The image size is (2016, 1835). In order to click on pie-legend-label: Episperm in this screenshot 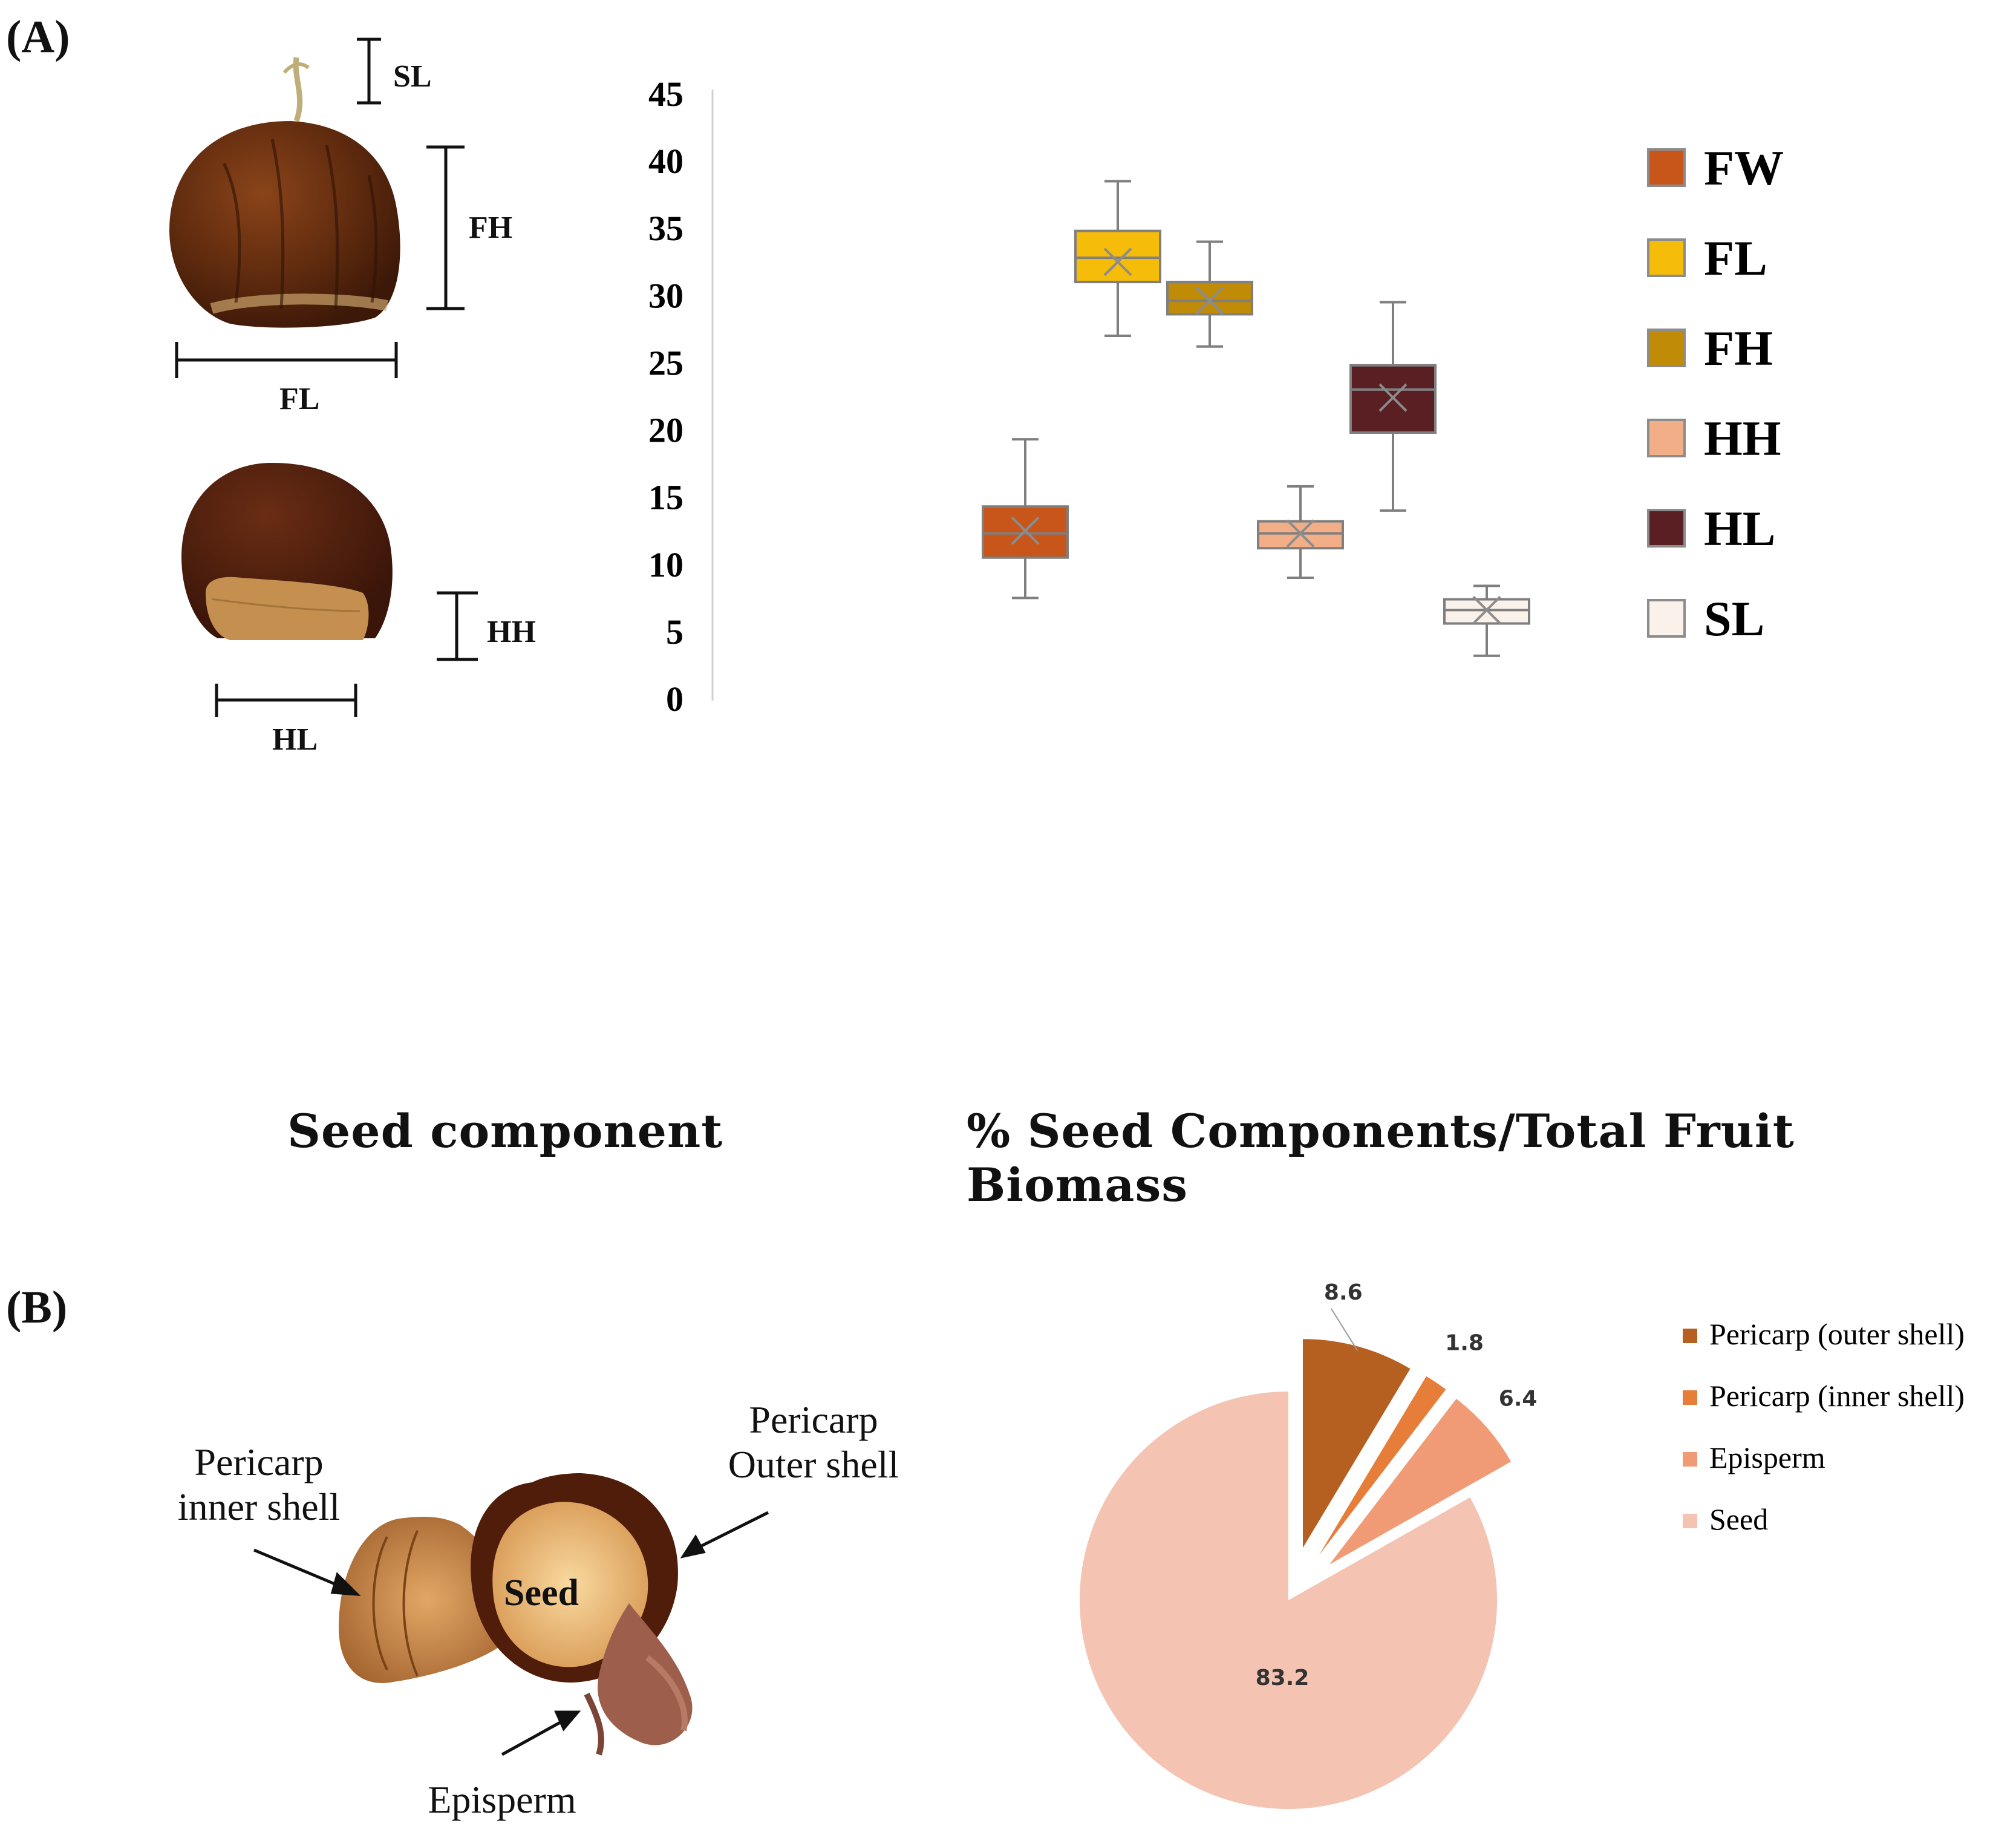, I will do `click(1767, 1457)`.